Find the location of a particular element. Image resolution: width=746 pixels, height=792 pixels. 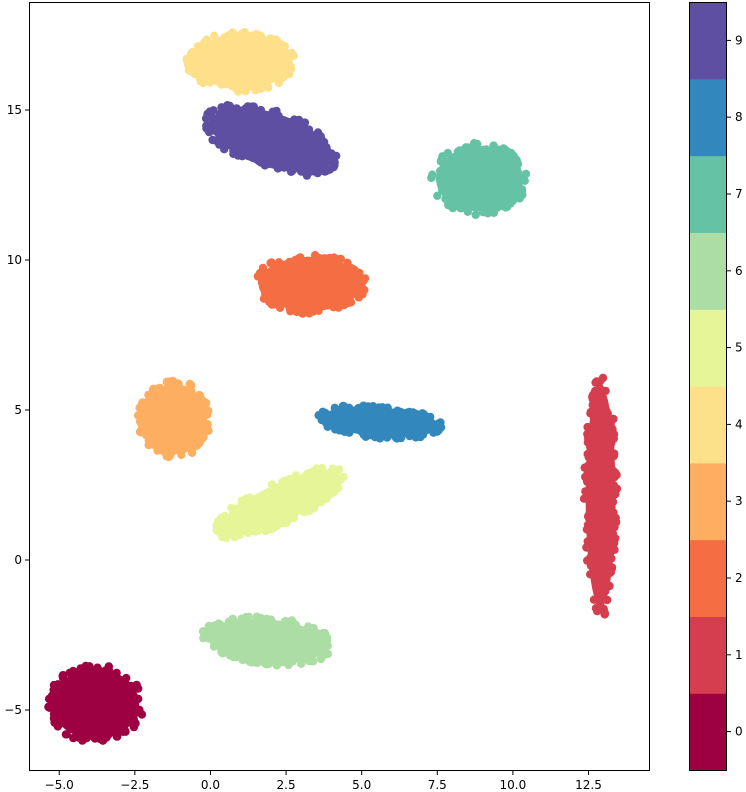

x-tick-label: −5.0 is located at coordinates (59, 785).